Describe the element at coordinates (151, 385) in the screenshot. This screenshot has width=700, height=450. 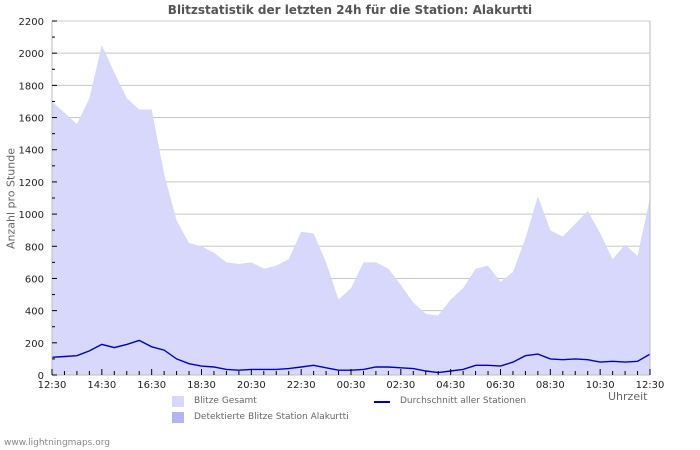
I see `svg-text: 16:30` at that location.